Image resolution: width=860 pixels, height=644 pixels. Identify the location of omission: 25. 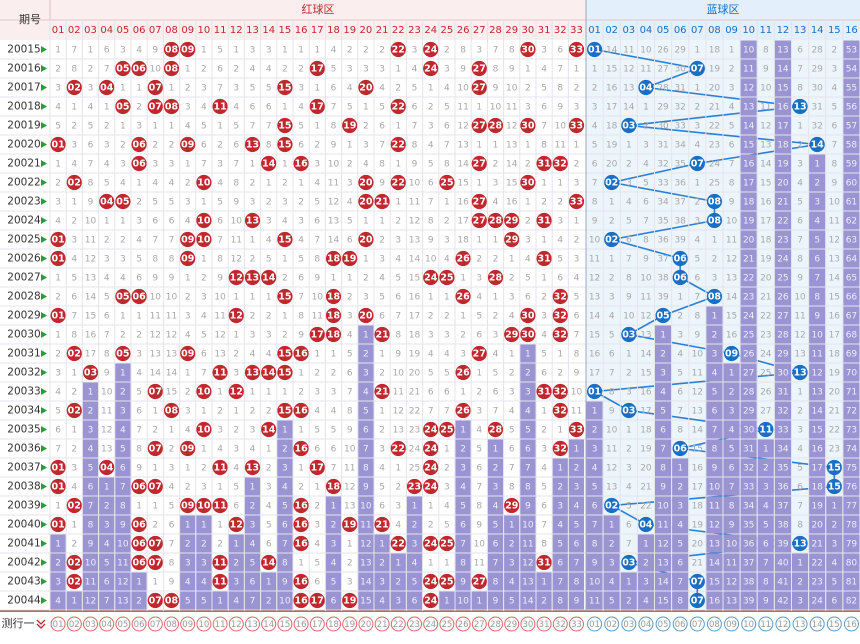
(414, 469).